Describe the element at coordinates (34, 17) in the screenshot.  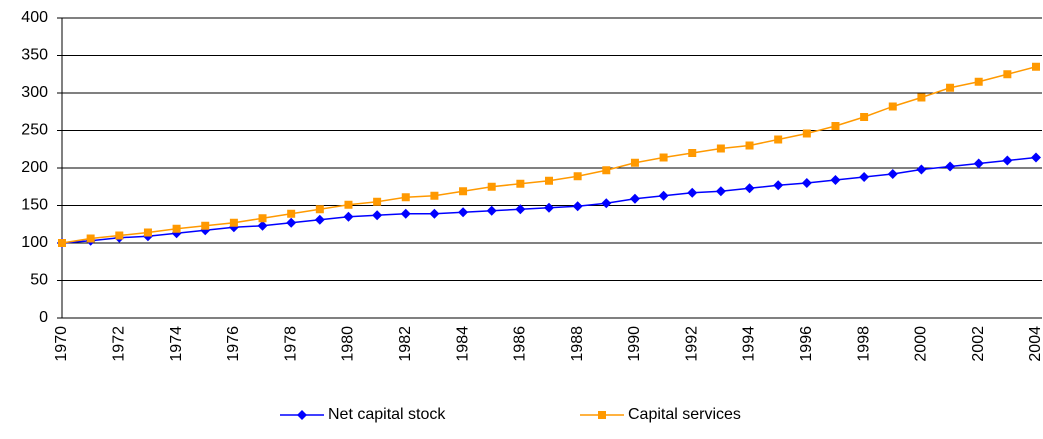
I see `y-tick-label: 400` at that location.